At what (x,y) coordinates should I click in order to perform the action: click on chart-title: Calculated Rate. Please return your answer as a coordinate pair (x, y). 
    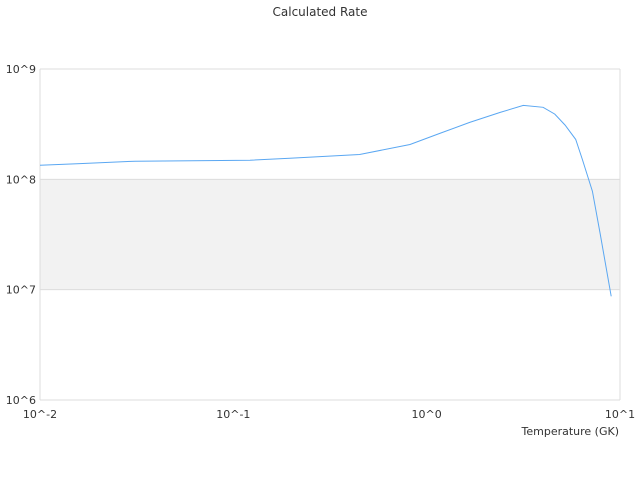
    Looking at the image, I should click on (320, 12).